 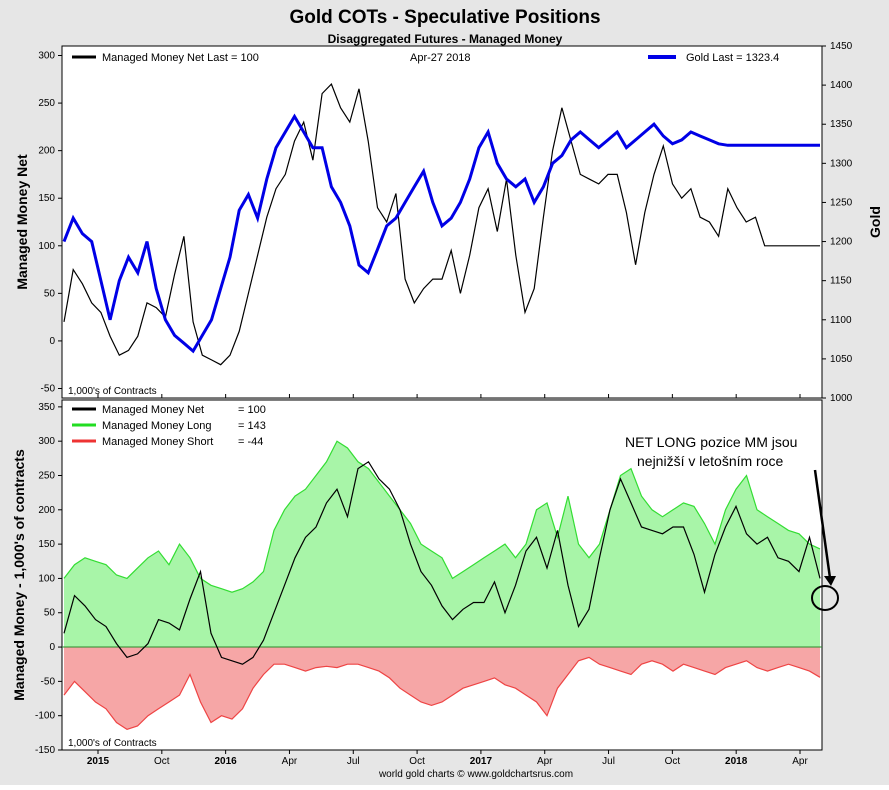 I want to click on top-y-right-tick-label: 1400, so click(x=841, y=85).